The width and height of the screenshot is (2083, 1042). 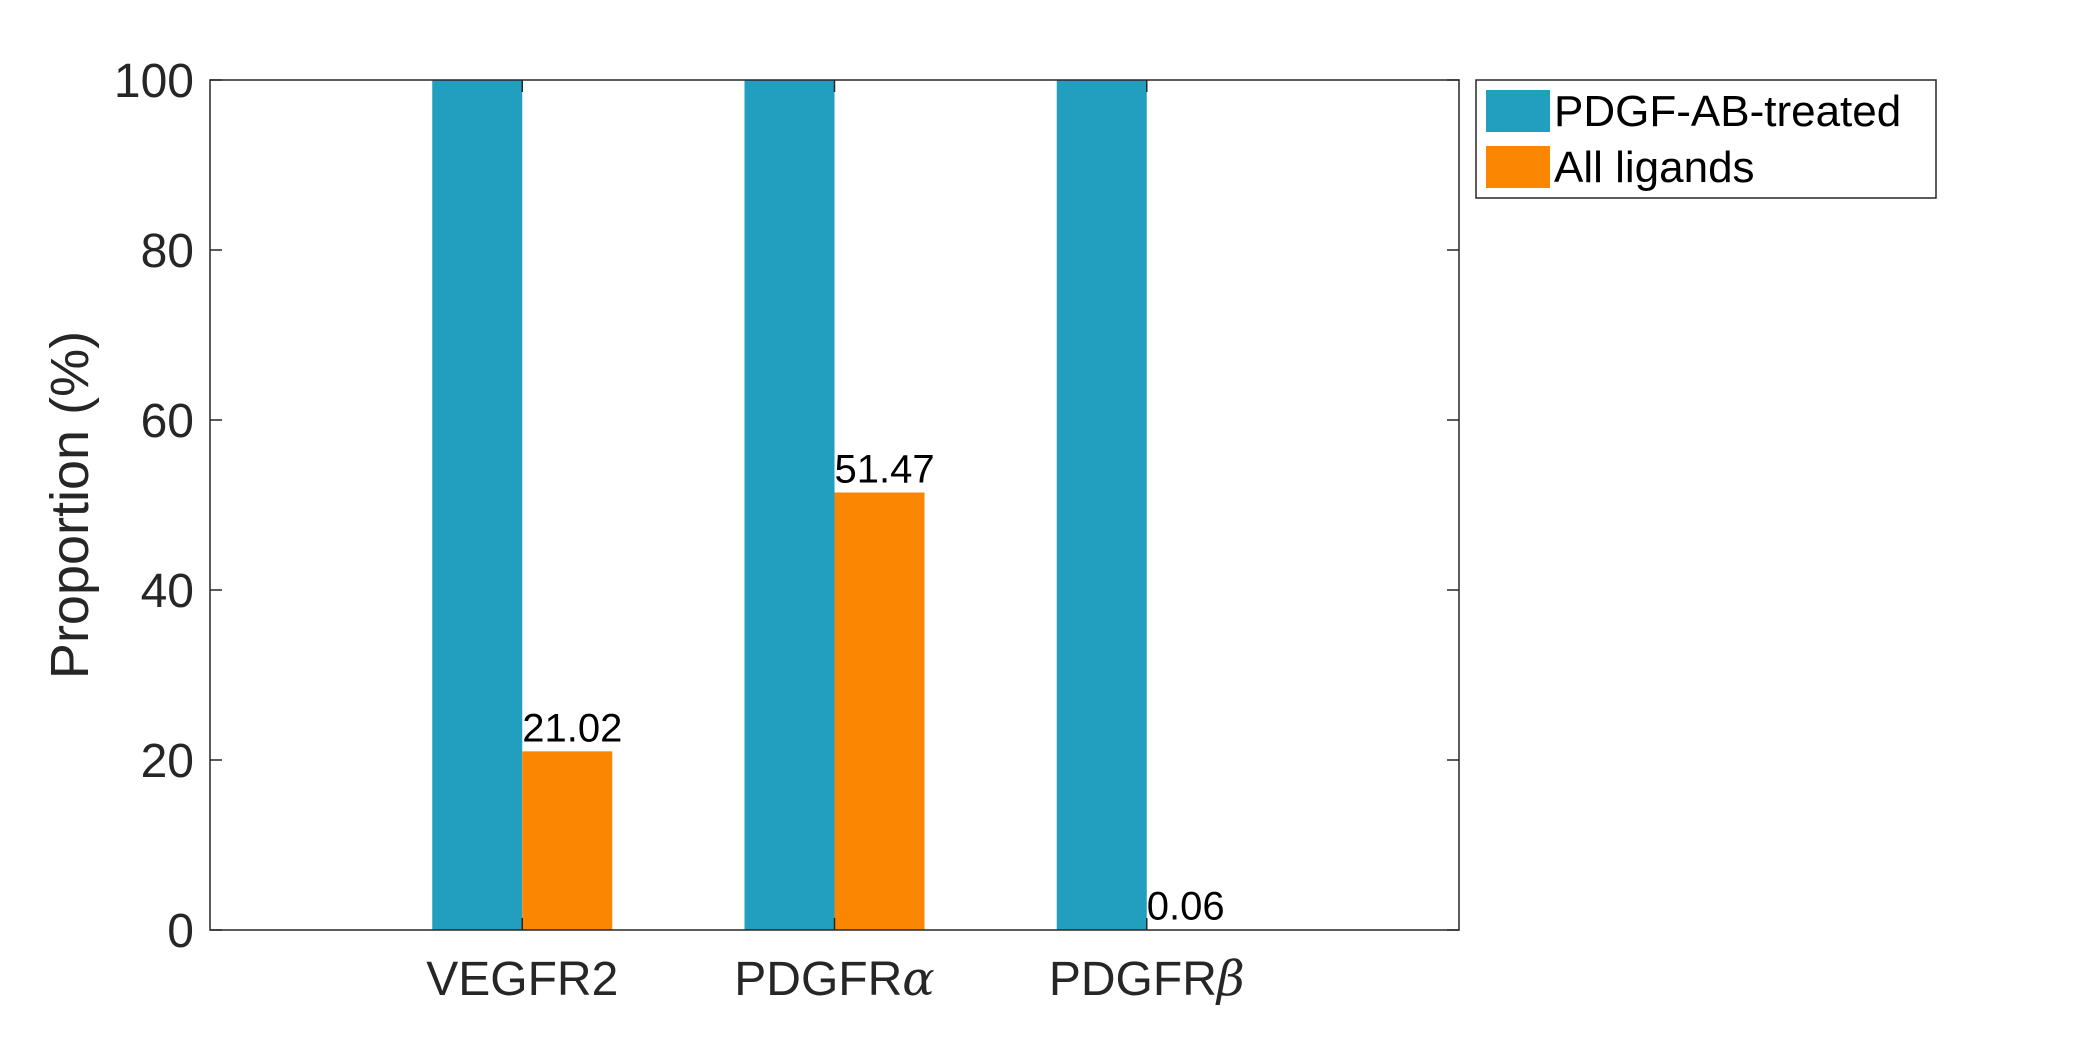 What do you see at coordinates (180, 931) in the screenshot?
I see `y-tick-label: 0` at bounding box center [180, 931].